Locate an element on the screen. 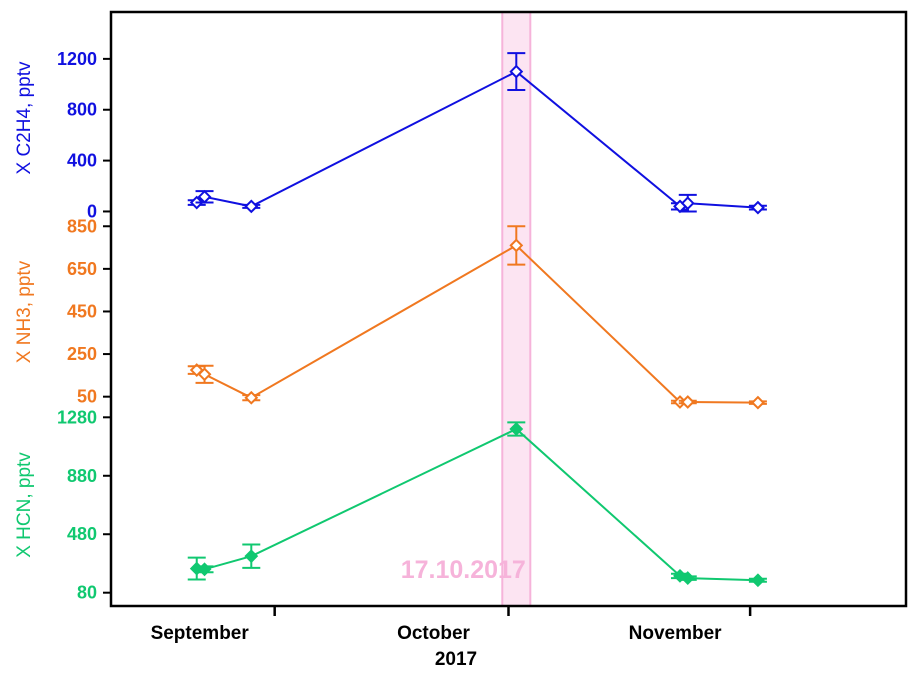 This screenshot has width=911, height=676. x-axis-year-label: 2017 is located at coordinates (456, 659).